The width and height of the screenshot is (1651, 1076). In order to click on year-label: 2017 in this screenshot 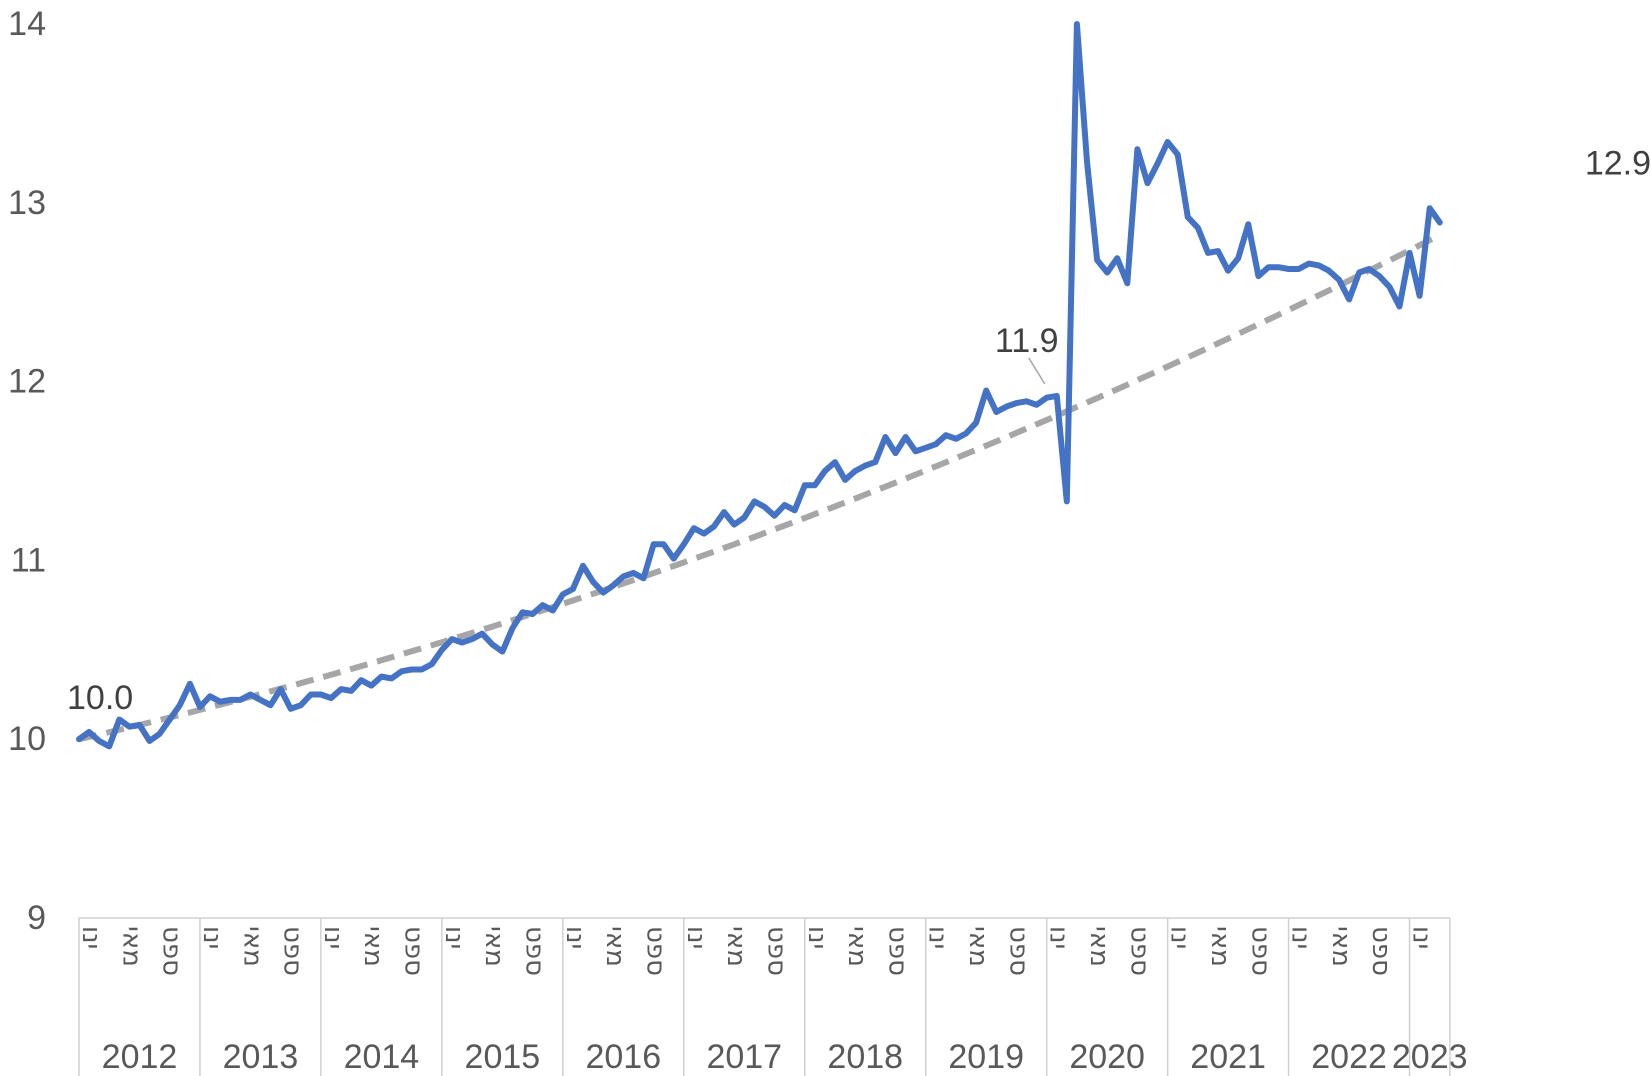, I will do `click(744, 1057)`.